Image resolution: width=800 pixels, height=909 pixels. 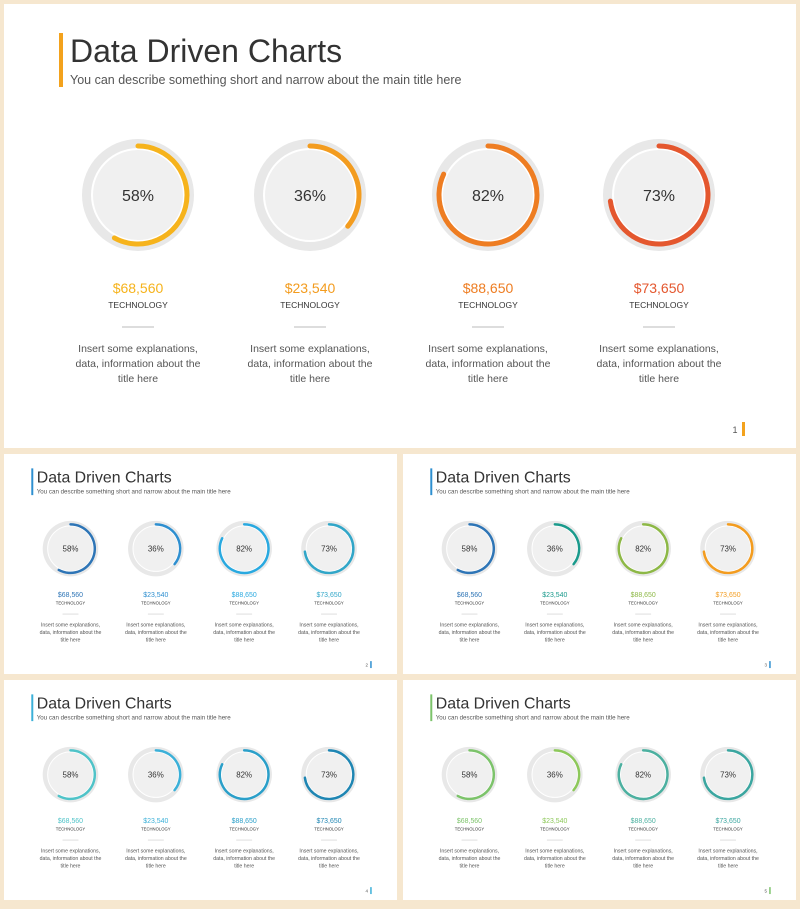 What do you see at coordinates (765, 891) in the screenshot?
I see `page-number: 5` at bounding box center [765, 891].